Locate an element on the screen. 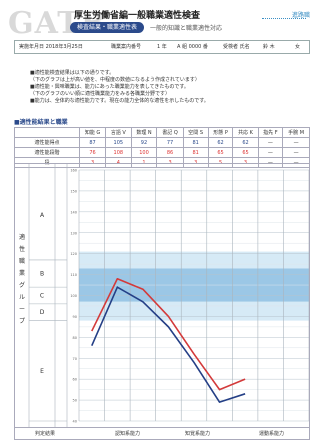 The height and width of the screenshot is (444, 321). table-row: 適性能得点 87 105 92 77 81 62 62 — — is located at coordinates (162, 142).